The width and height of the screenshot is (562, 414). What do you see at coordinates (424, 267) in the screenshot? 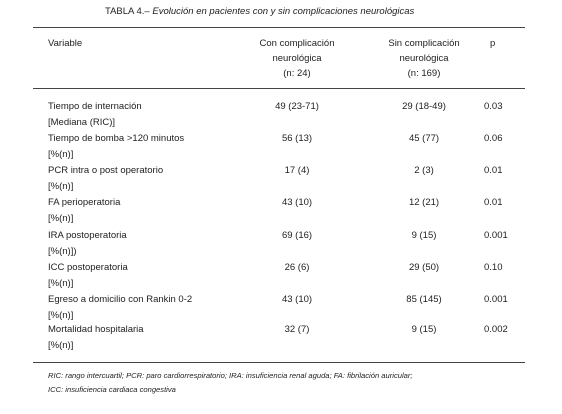
I see `cell: 29 (50)` at bounding box center [424, 267].